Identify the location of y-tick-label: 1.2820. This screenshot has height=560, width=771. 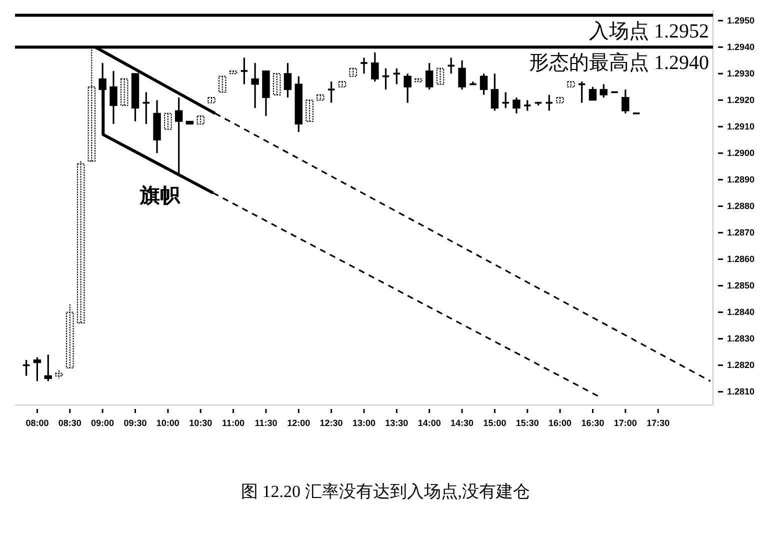
(741, 365).